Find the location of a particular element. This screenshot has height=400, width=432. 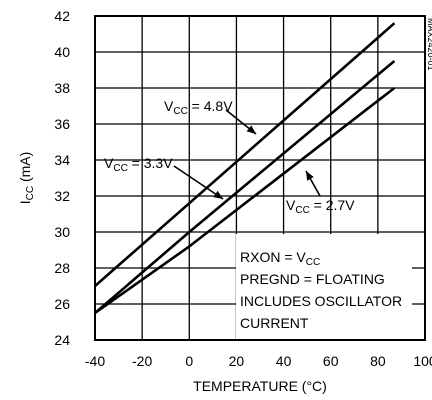

figure-id: MAX2420-01 is located at coordinates (429, 44).